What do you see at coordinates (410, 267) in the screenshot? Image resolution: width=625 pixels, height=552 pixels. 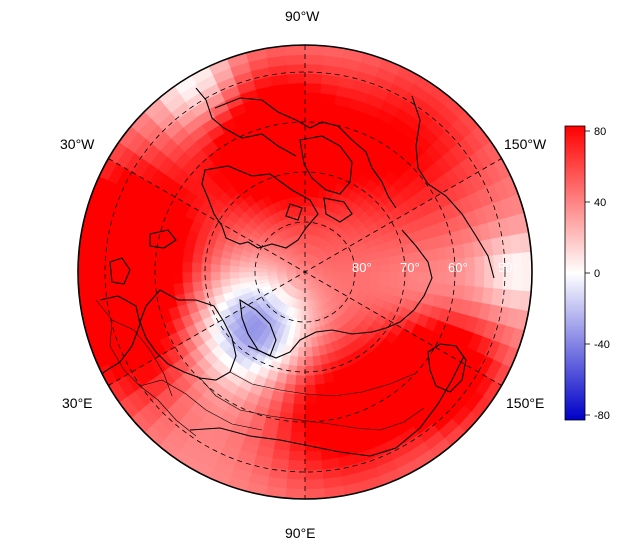 I see `lat-label-70: 70°` at bounding box center [410, 267].